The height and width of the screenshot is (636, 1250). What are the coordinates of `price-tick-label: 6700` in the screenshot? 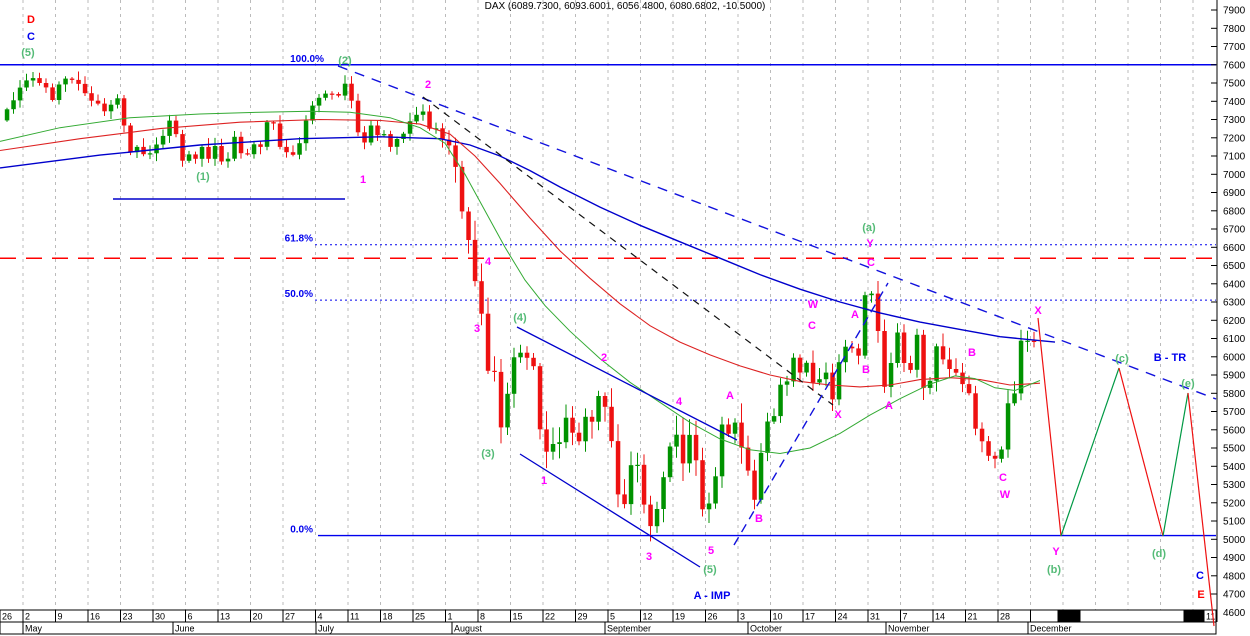 It's located at (1234, 230).